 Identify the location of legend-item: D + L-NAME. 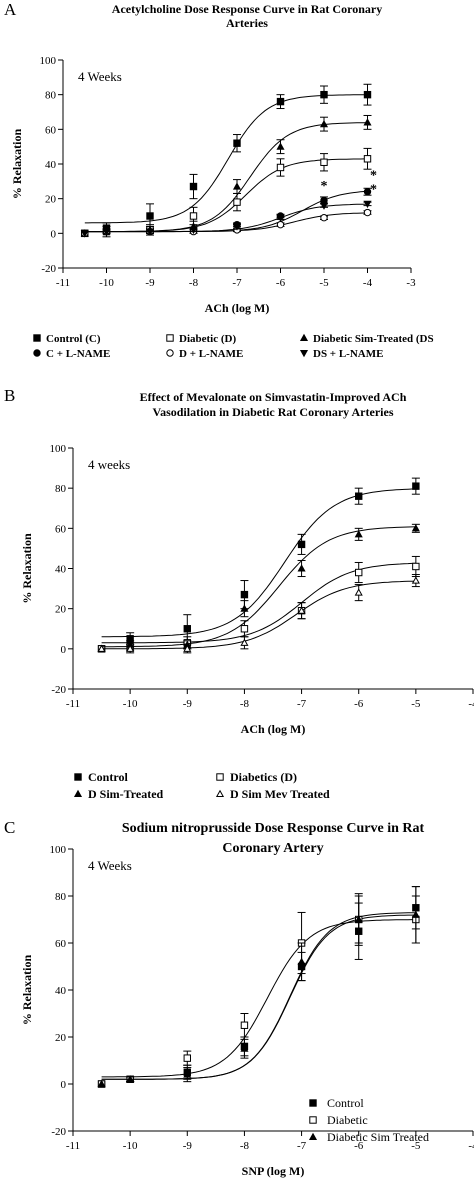
(204, 354).